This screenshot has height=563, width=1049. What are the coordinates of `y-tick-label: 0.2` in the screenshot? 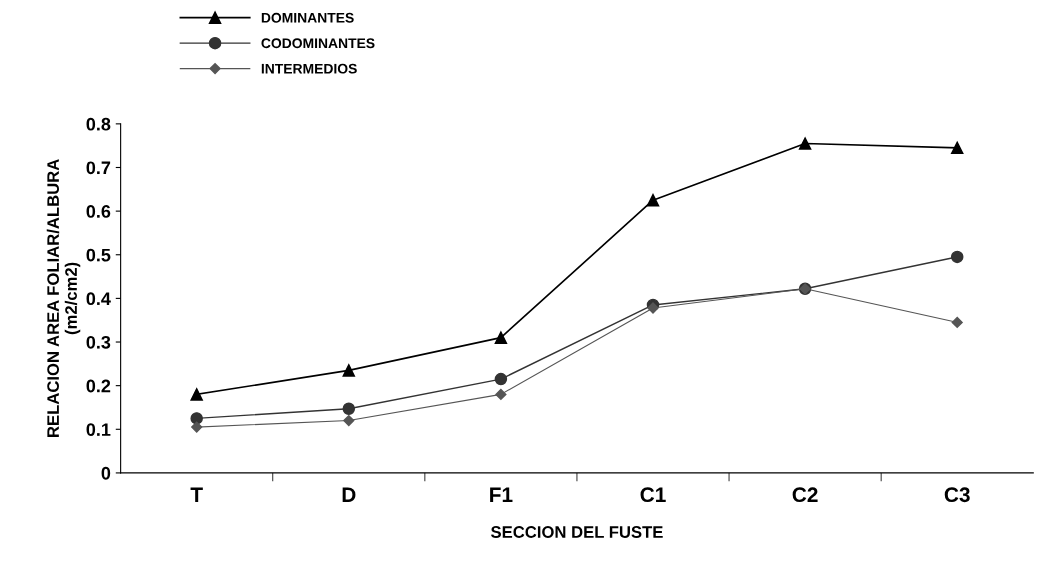 It's located at (98, 386).